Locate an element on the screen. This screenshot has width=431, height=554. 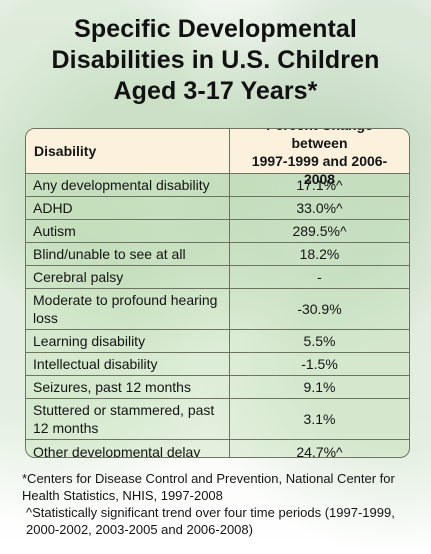
disability-cell: Intellectual disability is located at coordinates (128, 364).